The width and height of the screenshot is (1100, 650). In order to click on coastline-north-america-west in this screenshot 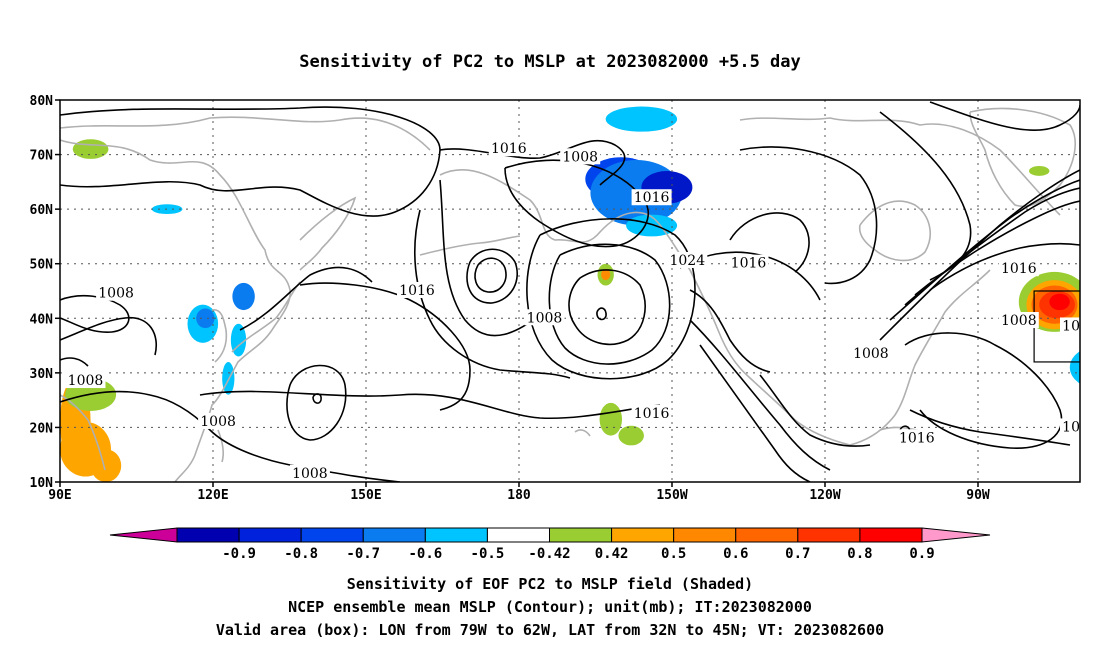, I will do `click(770, 357)`.